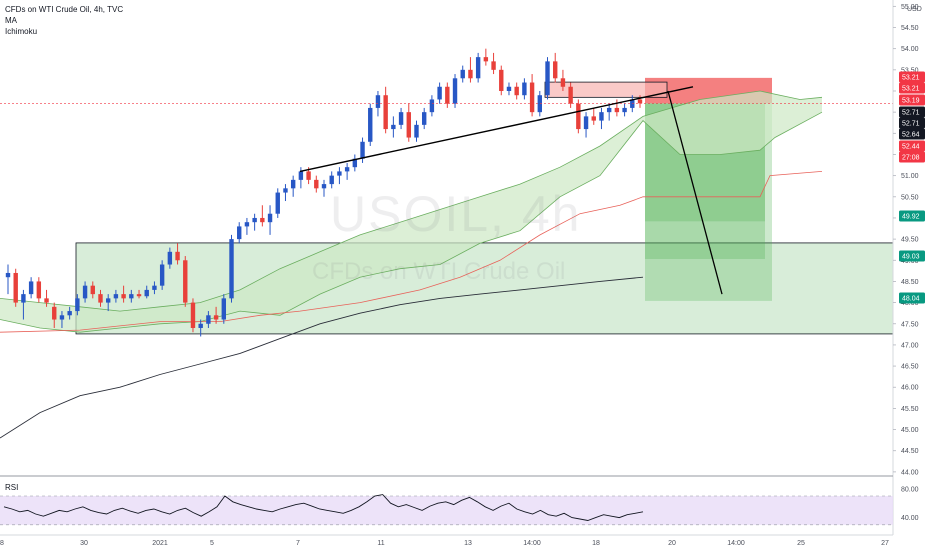 This screenshot has height=550, width=932. Describe the element at coordinates (910, 197) in the screenshot. I see `price-tick-label: 50.50` at that location.